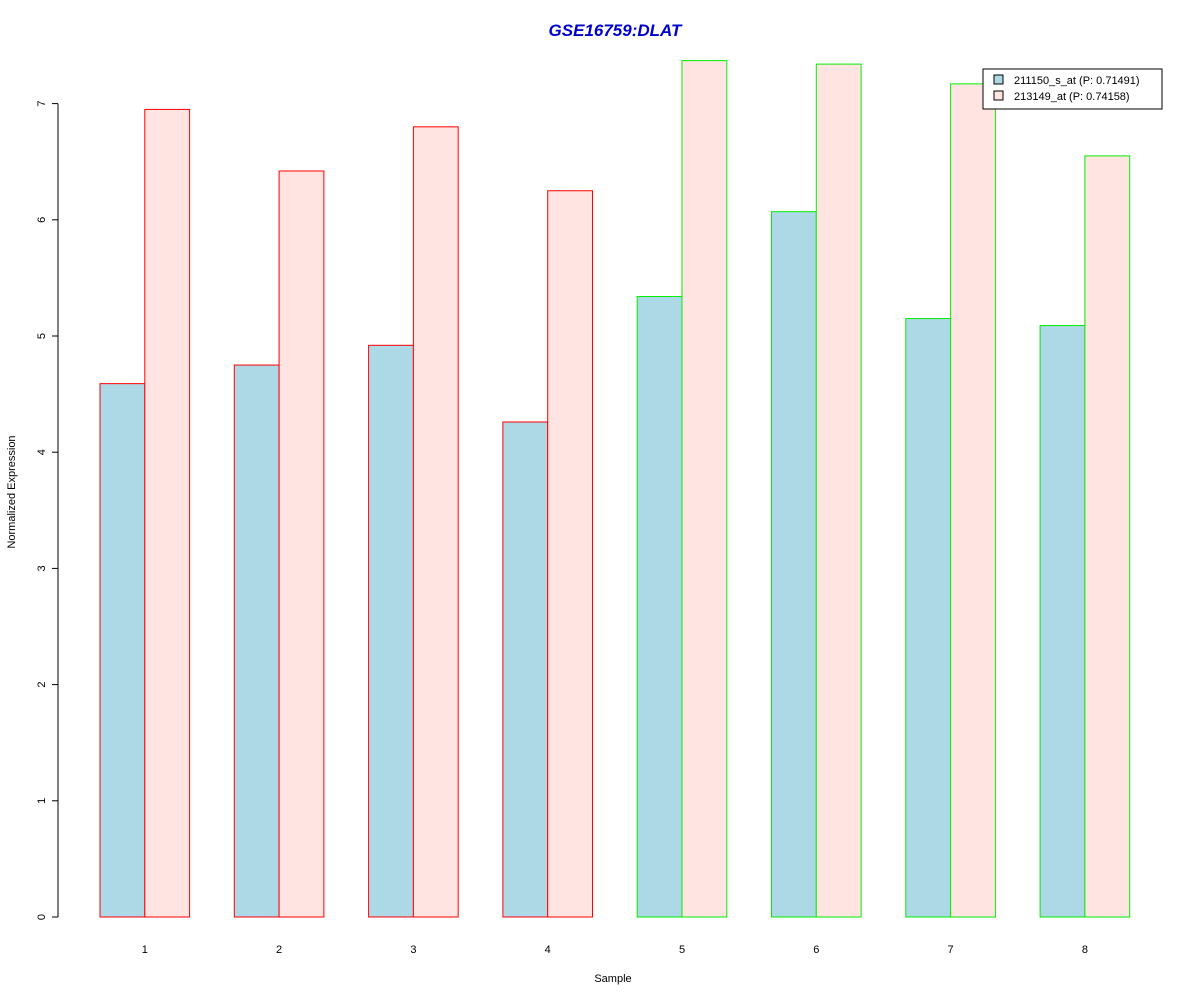  What do you see at coordinates (12, 491) in the screenshot?
I see `y-axis-label: Normalized Expression` at bounding box center [12, 491].